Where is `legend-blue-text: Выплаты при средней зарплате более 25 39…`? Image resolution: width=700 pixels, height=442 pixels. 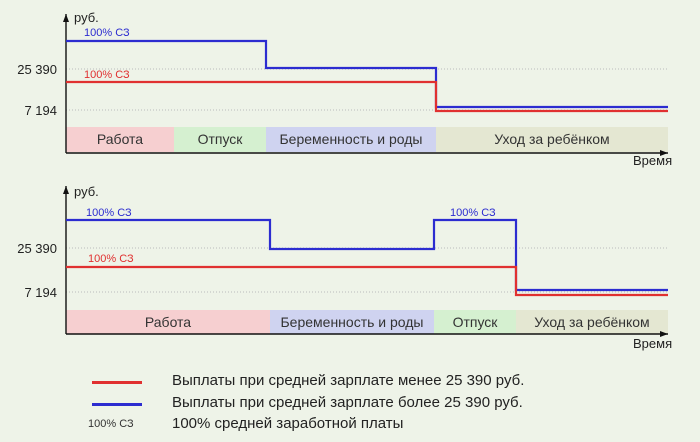
legend-blue-text: Выплаты при средней зарплате более 25 39… is located at coordinates (347, 402).